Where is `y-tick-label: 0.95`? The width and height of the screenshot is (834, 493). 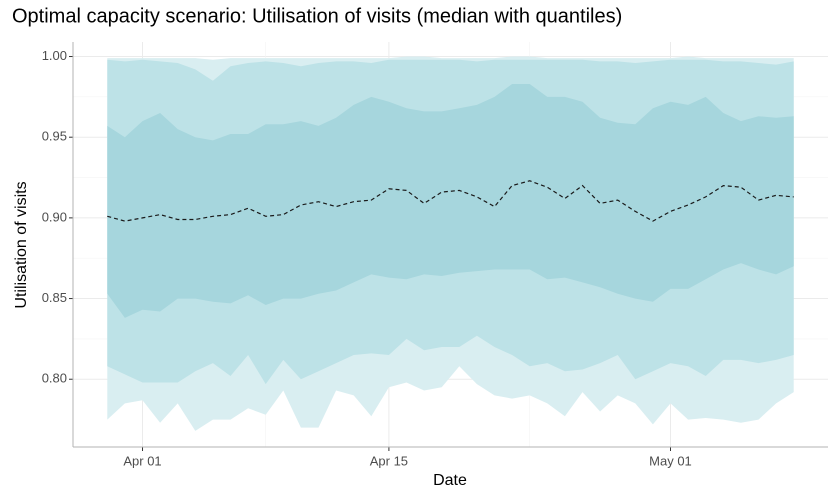 y-tick-label: 0.95 is located at coordinates (54, 136).